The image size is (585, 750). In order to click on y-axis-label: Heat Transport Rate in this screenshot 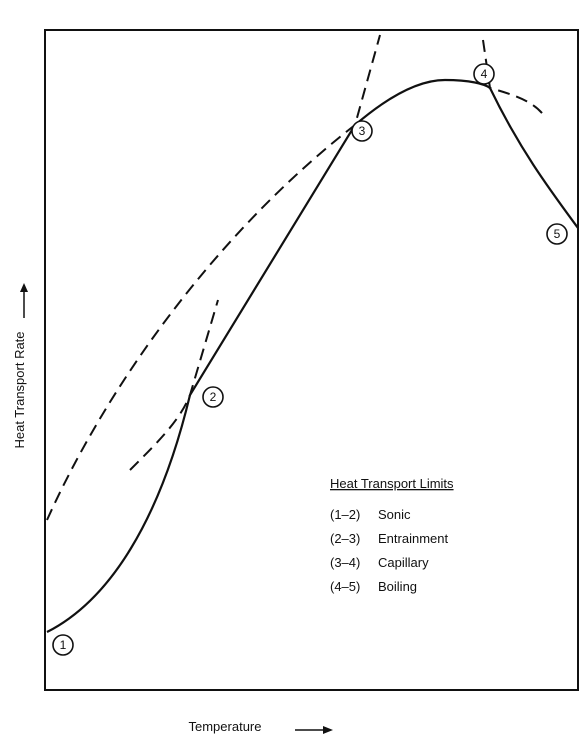, I will do `click(19, 389)`.